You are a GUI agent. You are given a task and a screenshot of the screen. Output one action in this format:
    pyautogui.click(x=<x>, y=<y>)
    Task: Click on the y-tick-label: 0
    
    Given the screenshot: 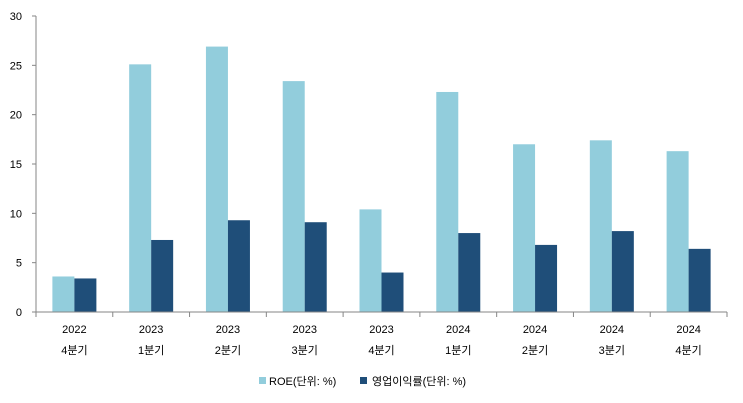 What is the action you would take?
    pyautogui.click(x=19, y=313)
    